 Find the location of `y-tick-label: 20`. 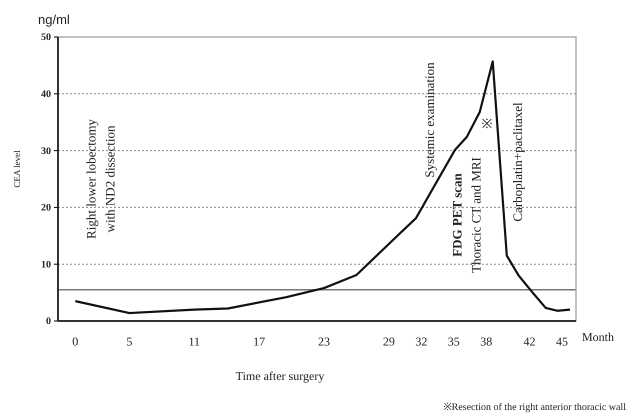

y-tick-label: 20 is located at coordinates (46, 208).